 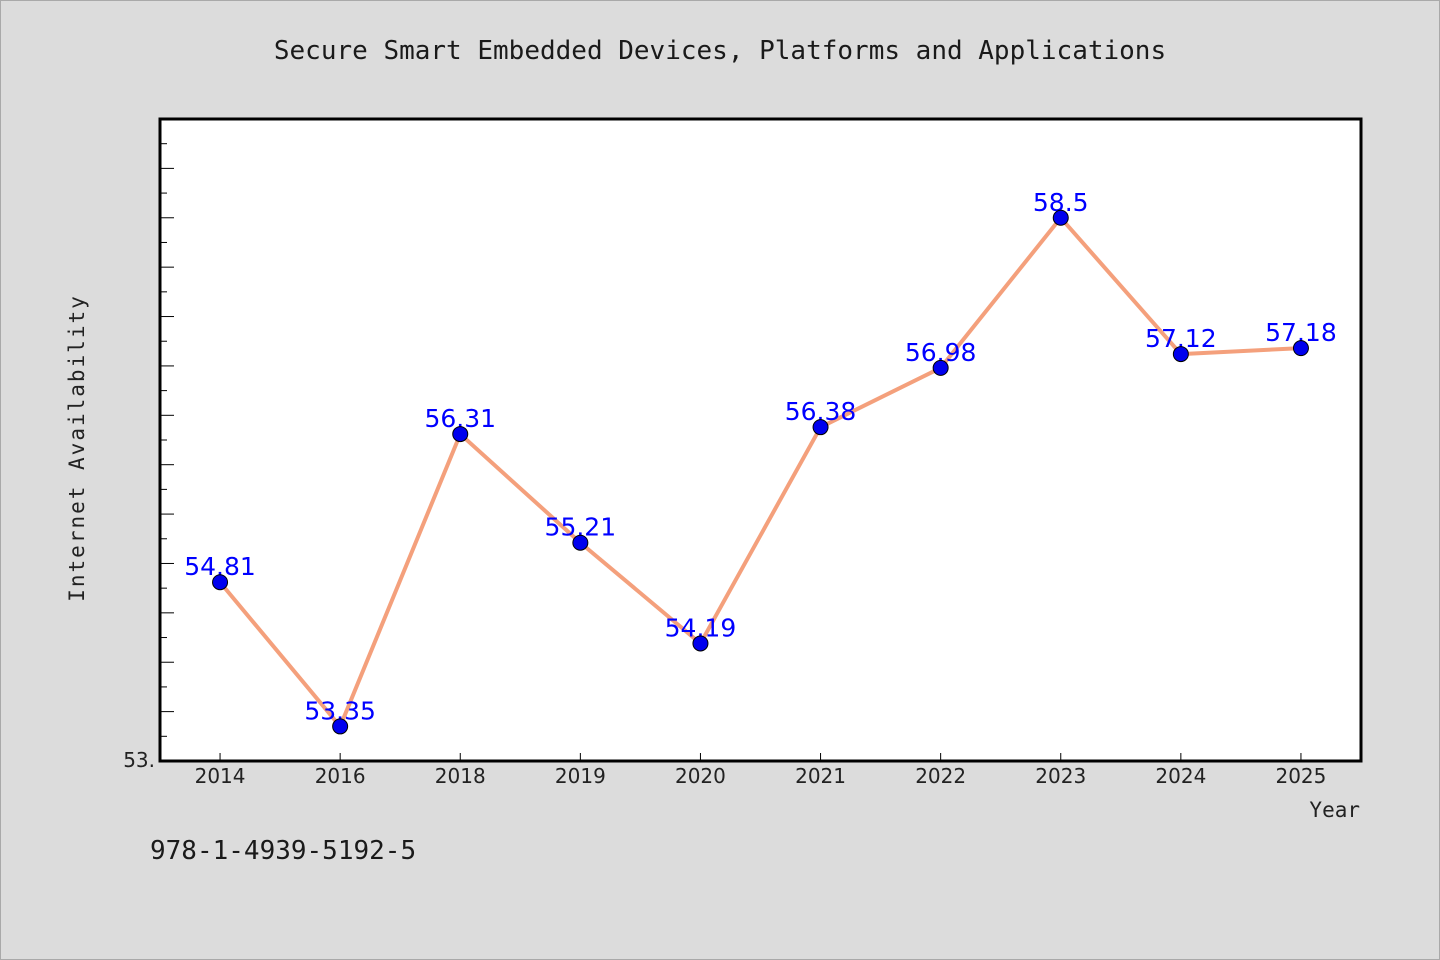 I want to click on y-axis-ticks, so click(x=167, y=440).